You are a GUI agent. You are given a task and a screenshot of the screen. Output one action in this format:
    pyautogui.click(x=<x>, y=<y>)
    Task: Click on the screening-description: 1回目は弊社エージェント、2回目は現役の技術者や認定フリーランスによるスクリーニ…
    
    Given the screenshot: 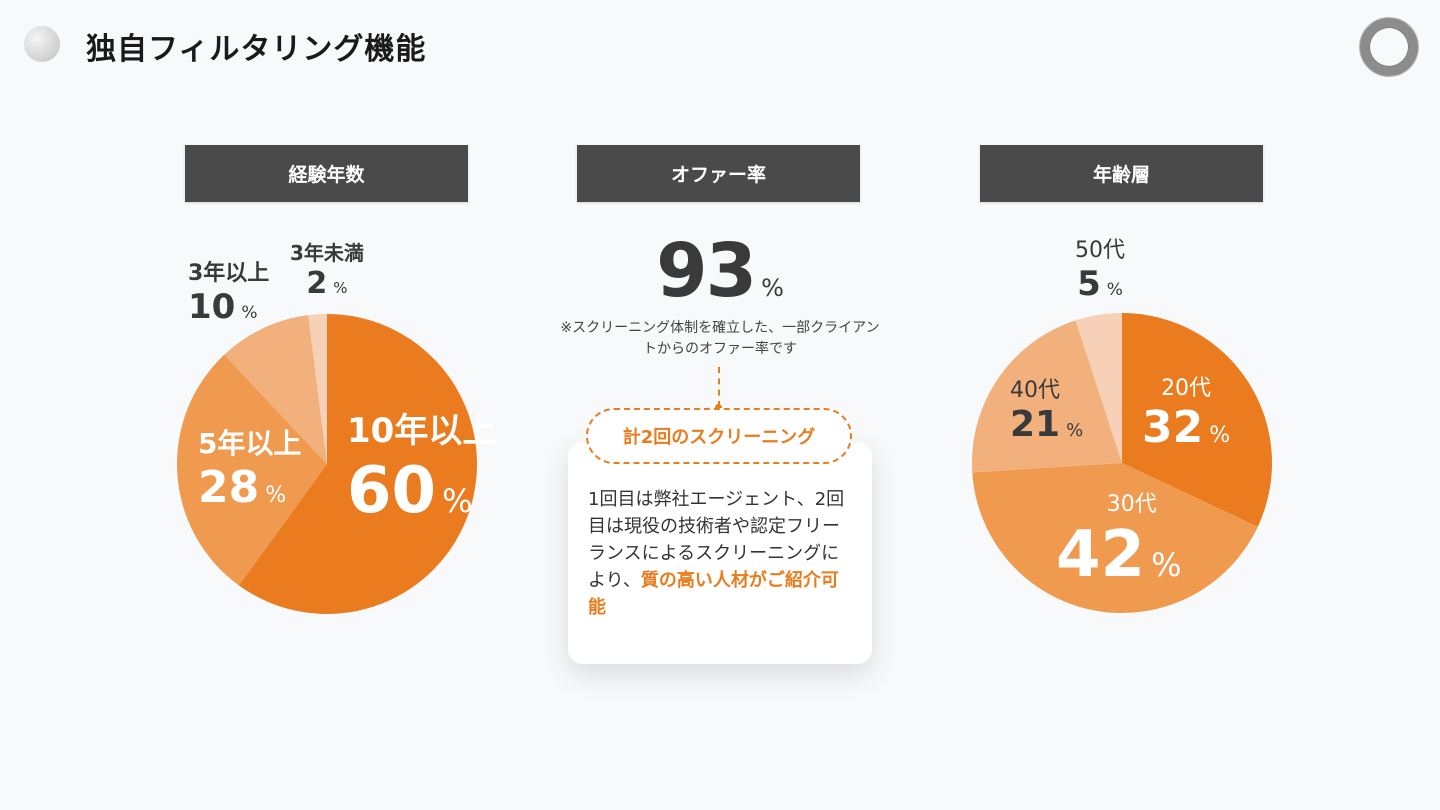 What is the action you would take?
    pyautogui.click(x=721, y=553)
    